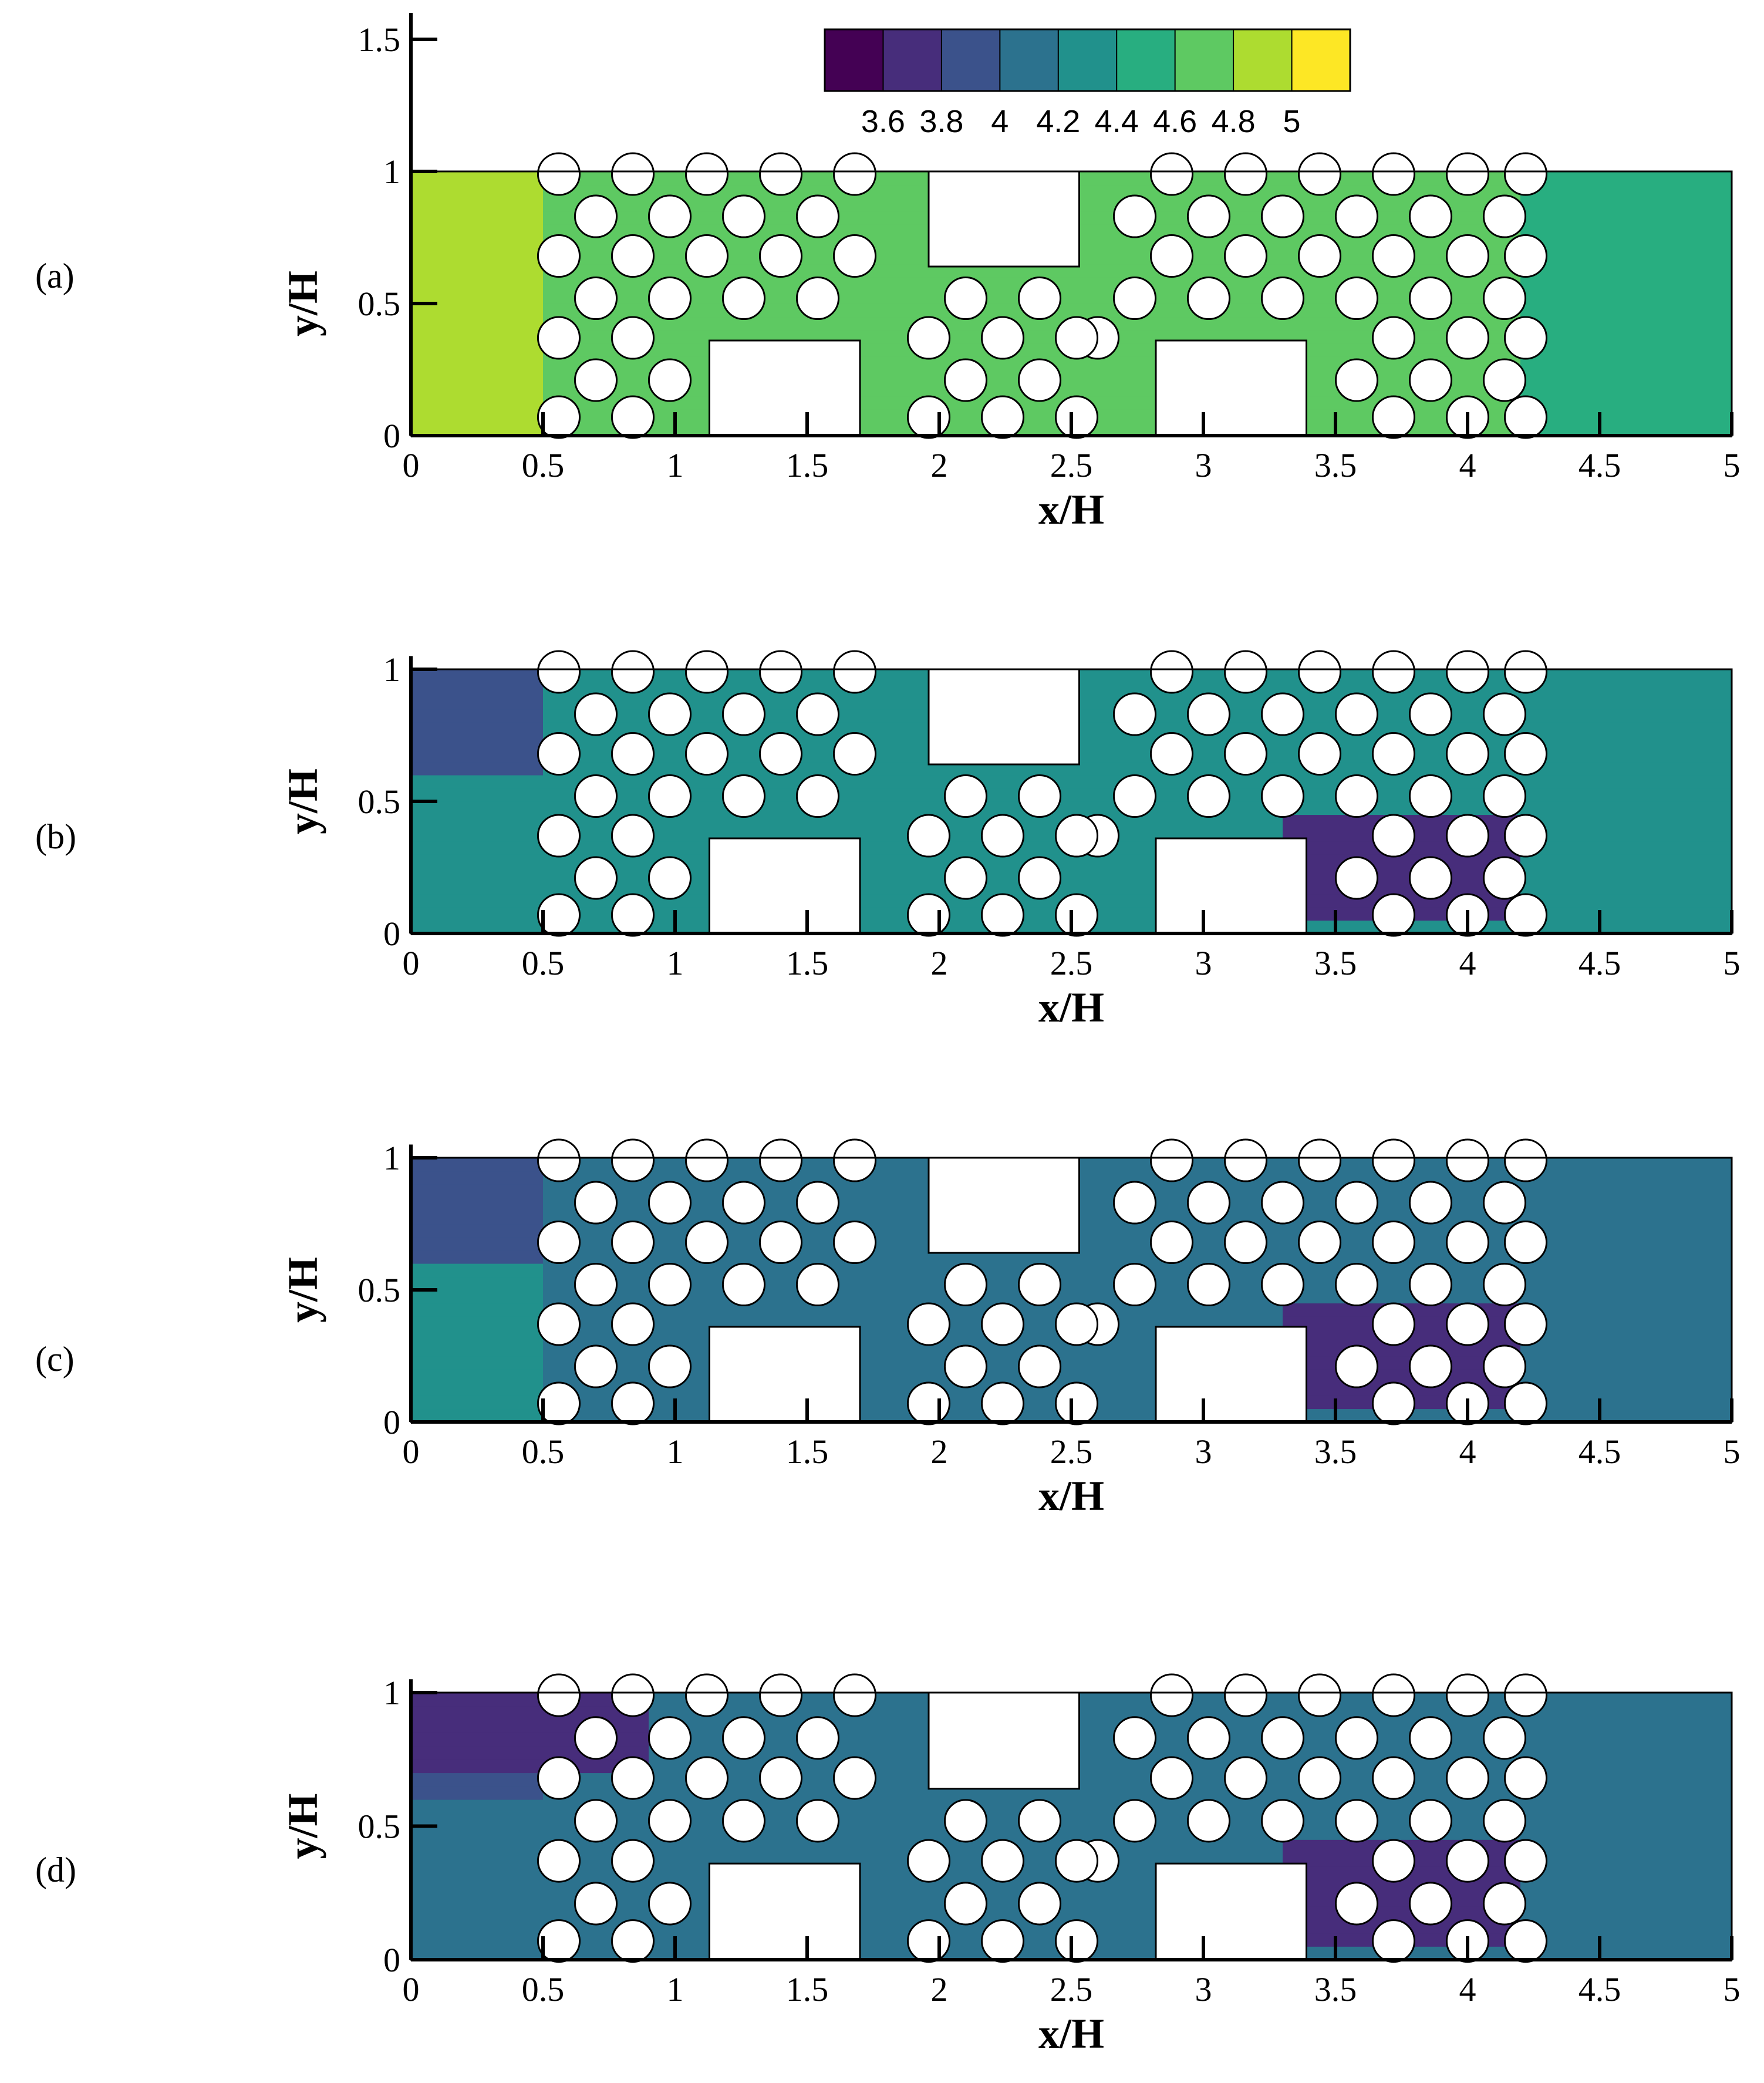 The width and height of the screenshot is (1764, 2083). Describe the element at coordinates (391, 1422) in the screenshot. I see `y-tick-label: 0` at that location.